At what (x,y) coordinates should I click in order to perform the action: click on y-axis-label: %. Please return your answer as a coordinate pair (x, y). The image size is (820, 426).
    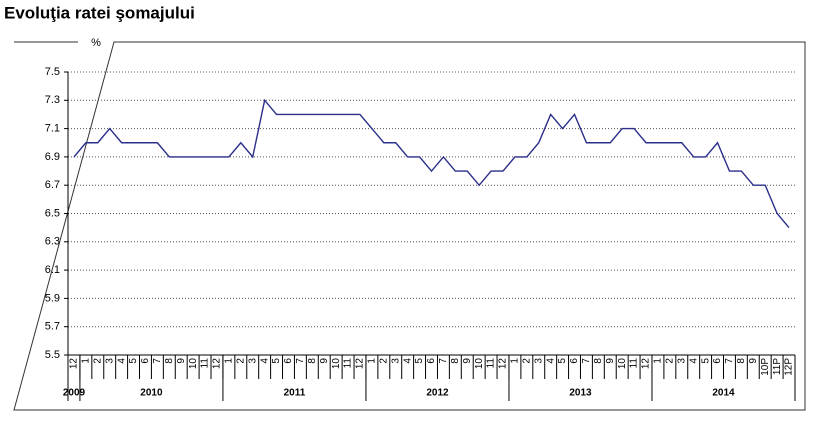
    Looking at the image, I should click on (96, 43).